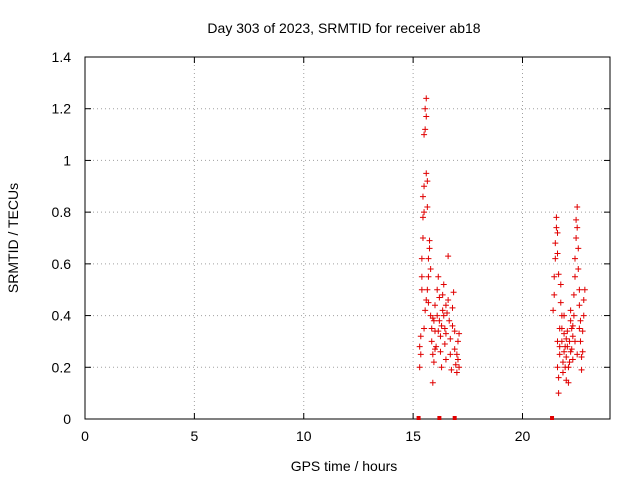 This screenshot has width=640, height=480. Describe the element at coordinates (413, 436) in the screenshot. I see `x-tick-label: 15` at that location.